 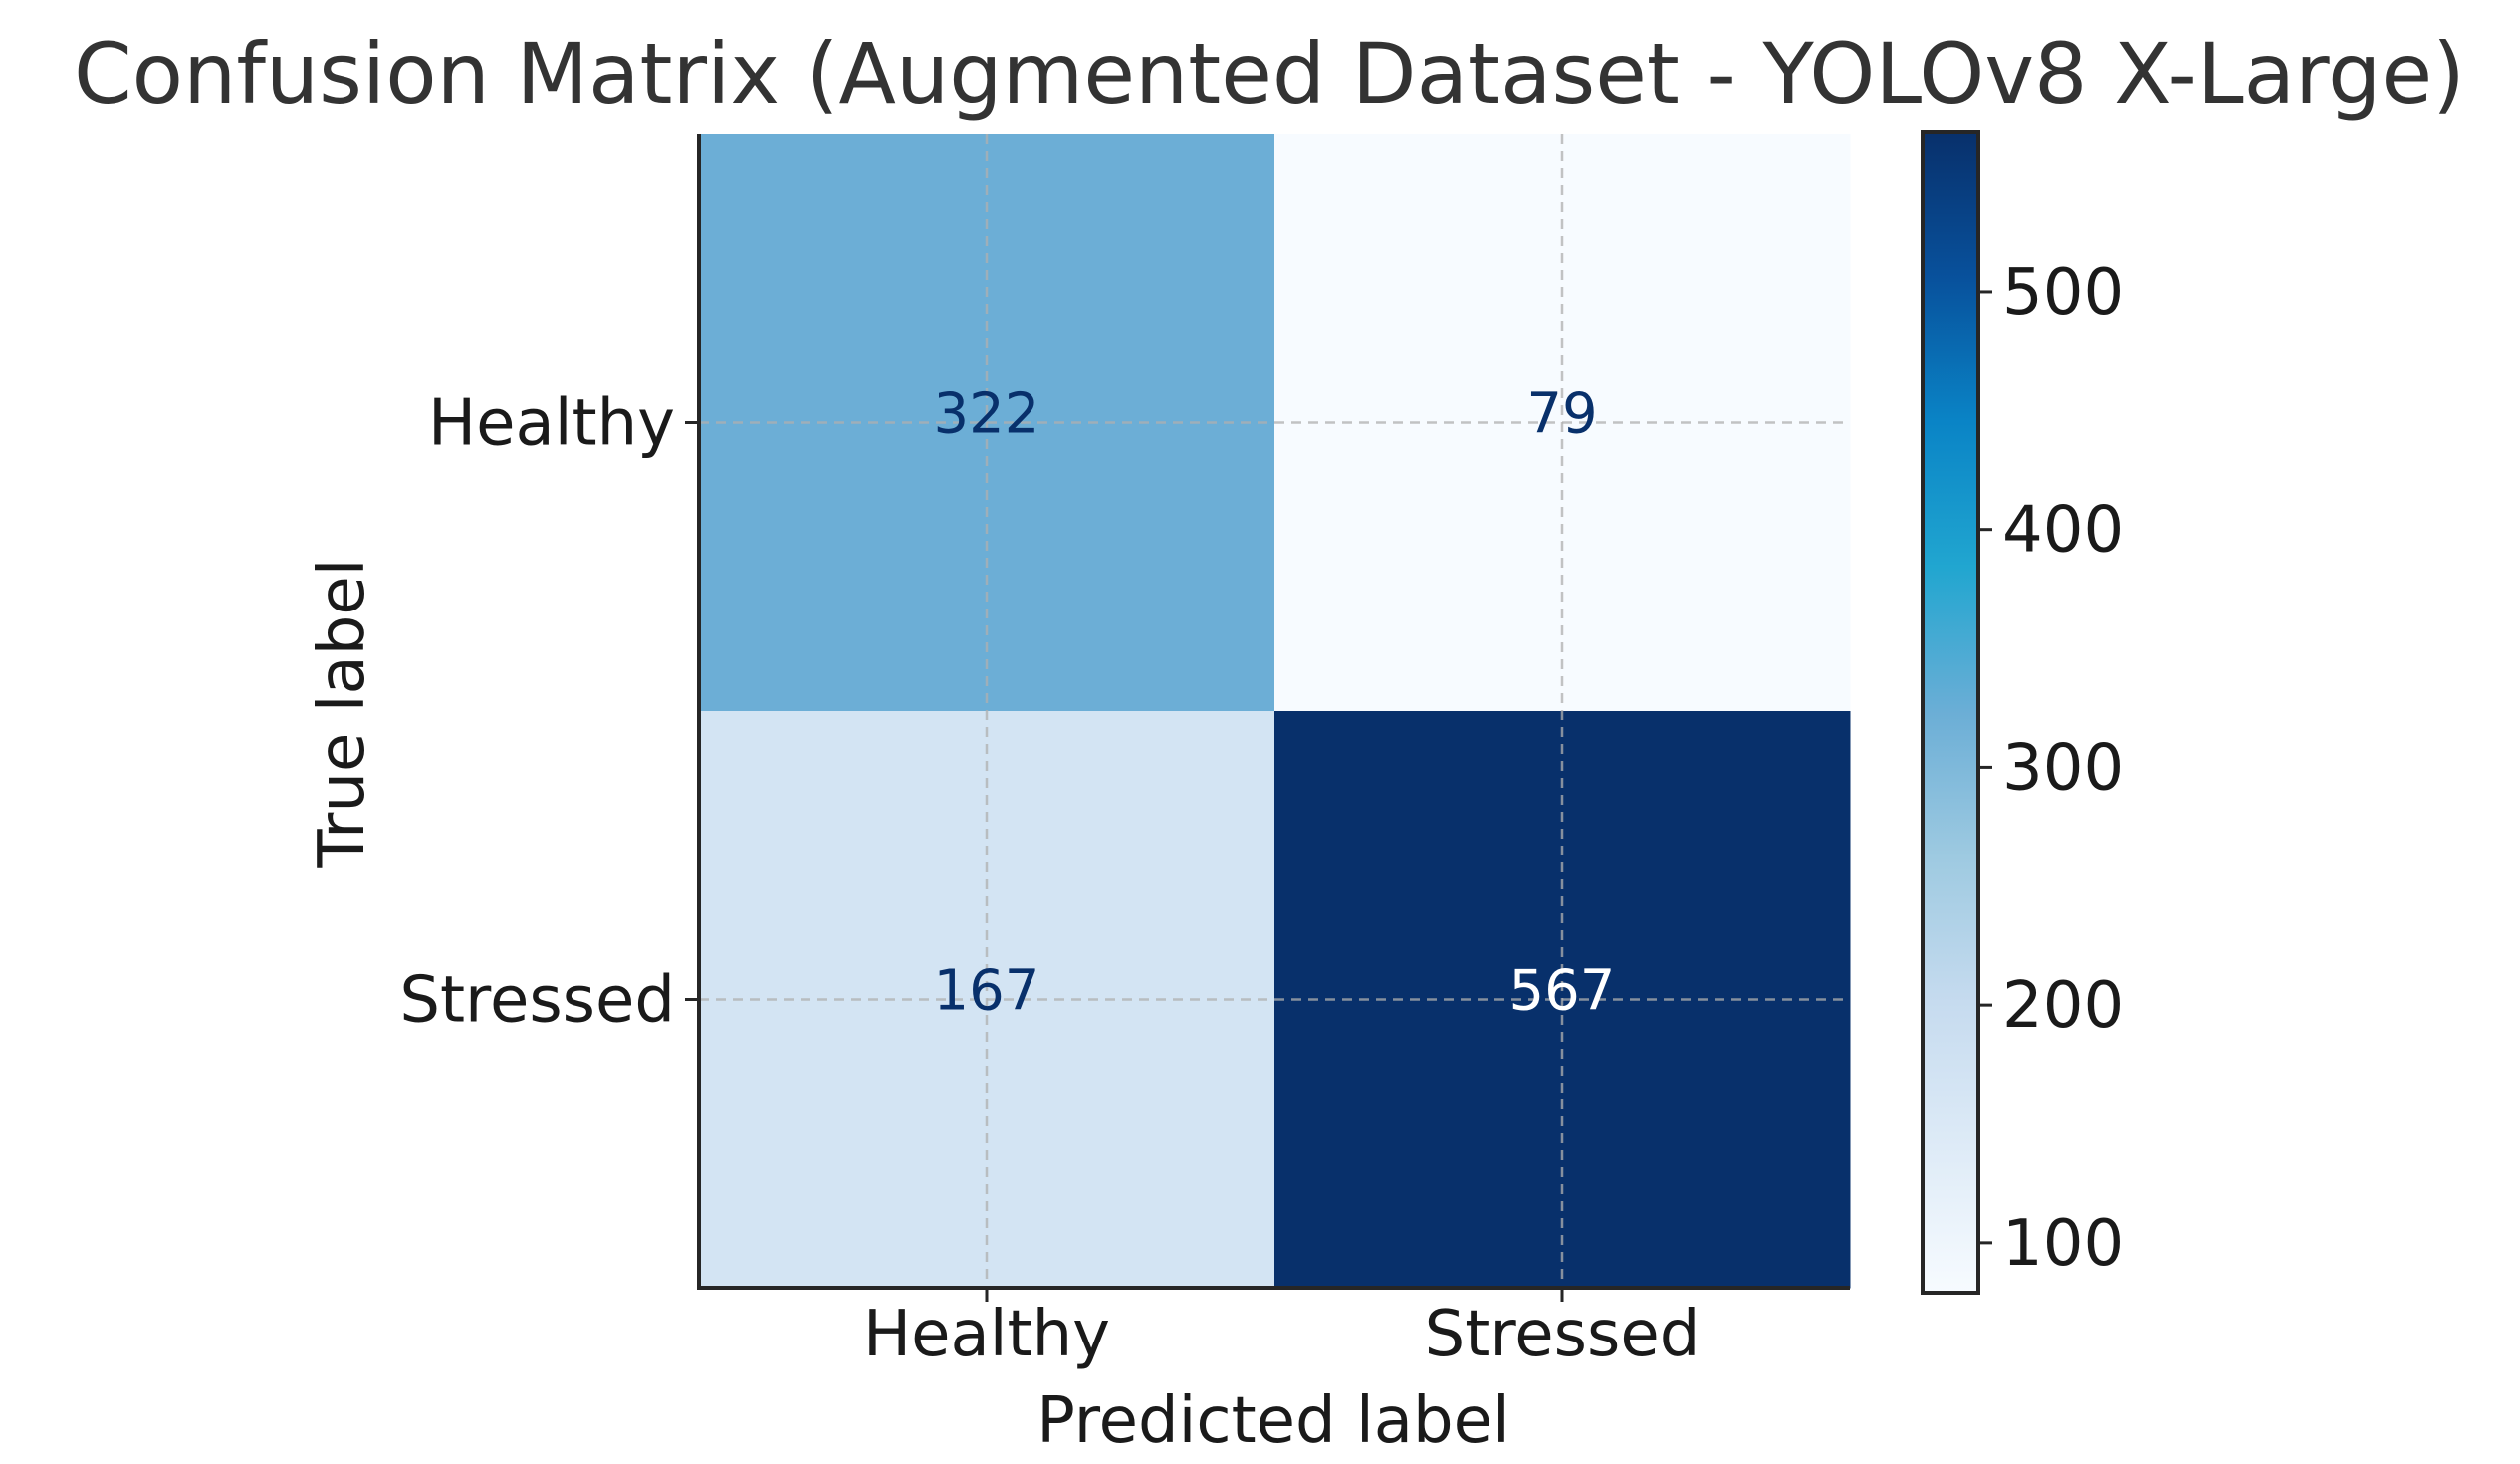 What do you see at coordinates (1281, 1329) in the screenshot?
I see `x-tick-labels: Healthy Stressed` at bounding box center [1281, 1329].